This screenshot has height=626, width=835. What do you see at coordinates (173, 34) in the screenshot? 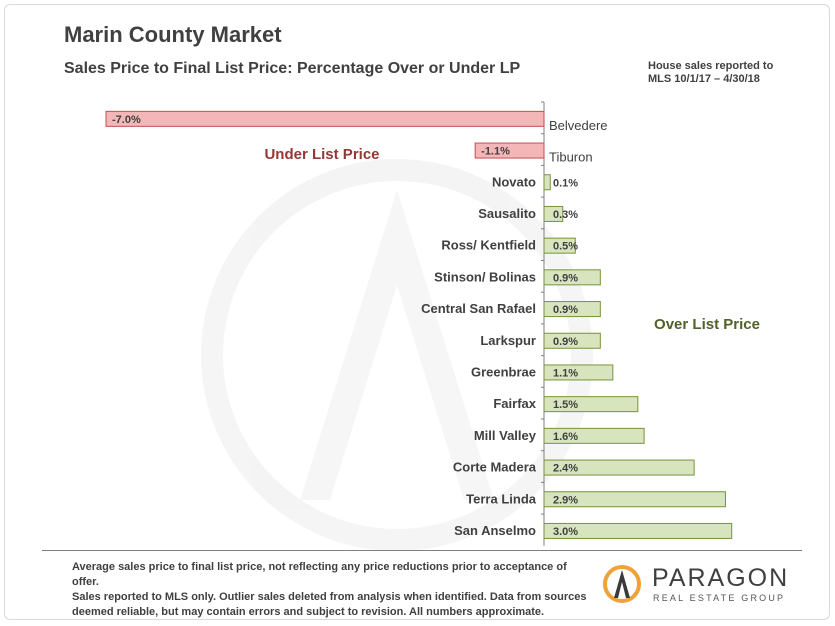
I see `page-title: Marin County Market` at bounding box center [173, 34].